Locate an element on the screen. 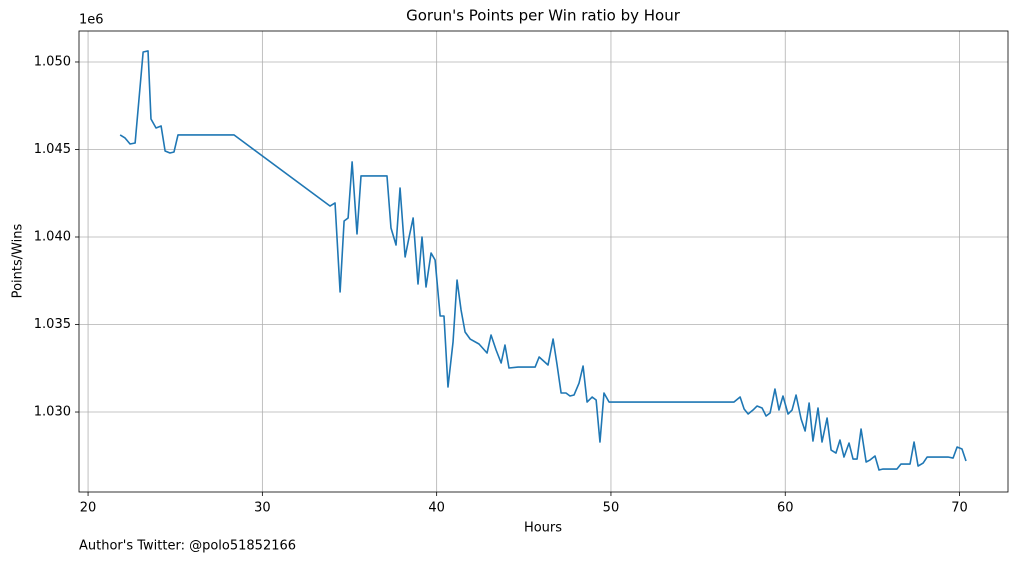 This screenshot has width=1019, height=562. x-tick-label: 40 is located at coordinates (436, 508).